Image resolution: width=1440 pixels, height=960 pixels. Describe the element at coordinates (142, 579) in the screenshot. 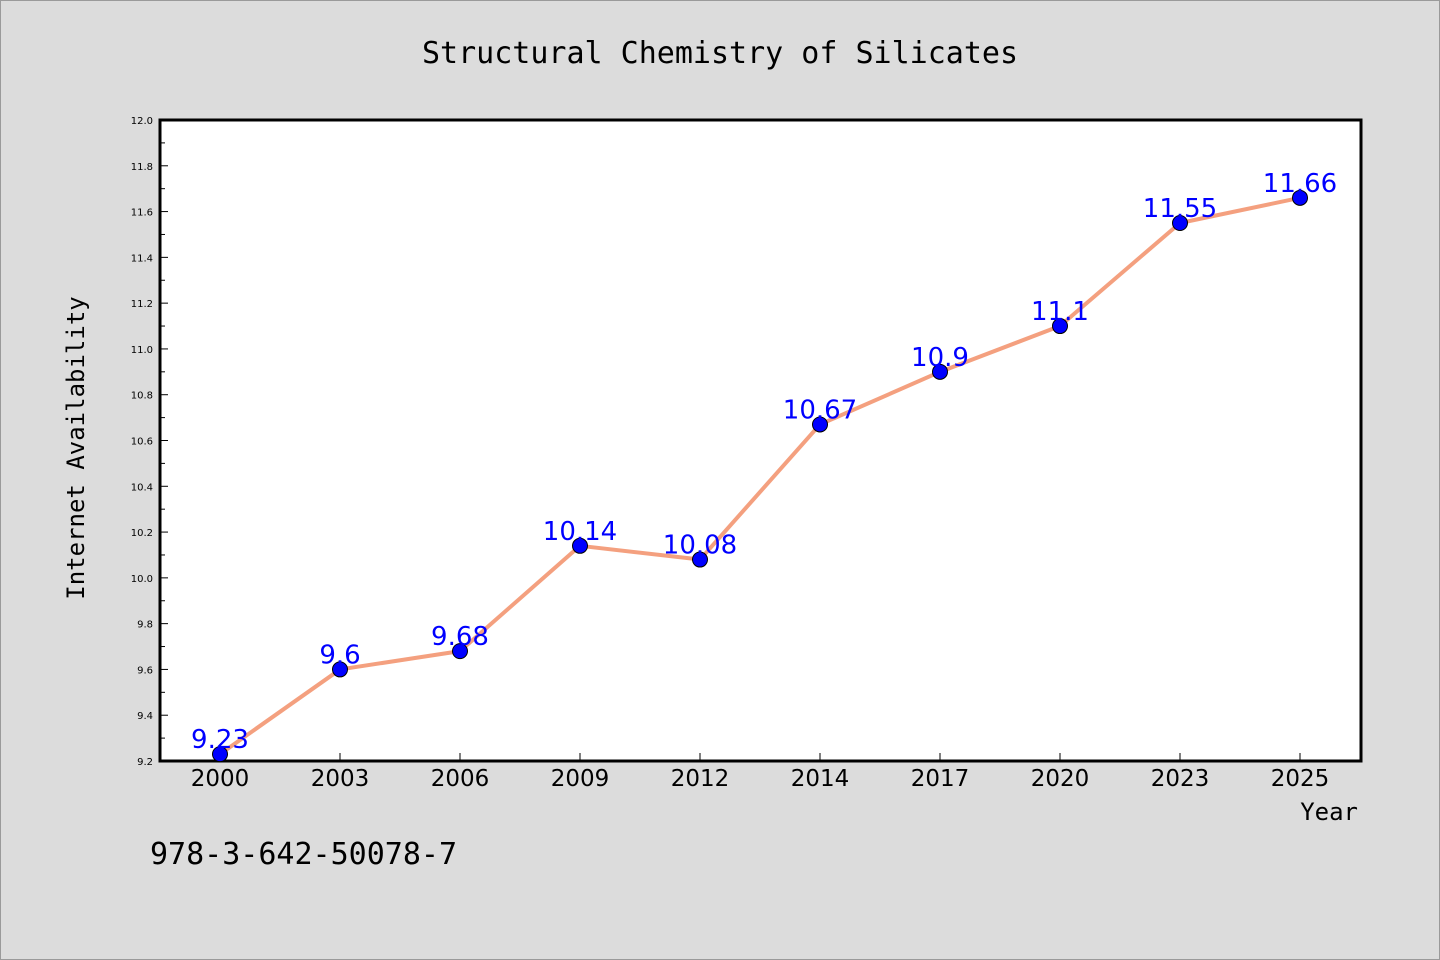

I see `y-tick-label: 10.0` at that location.